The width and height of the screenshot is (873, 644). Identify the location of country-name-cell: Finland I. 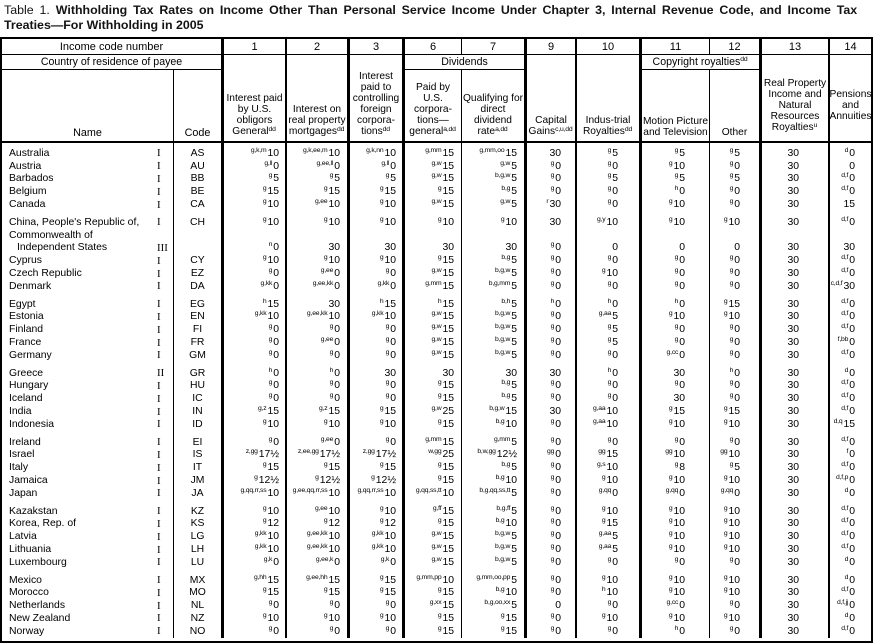
(88, 330).